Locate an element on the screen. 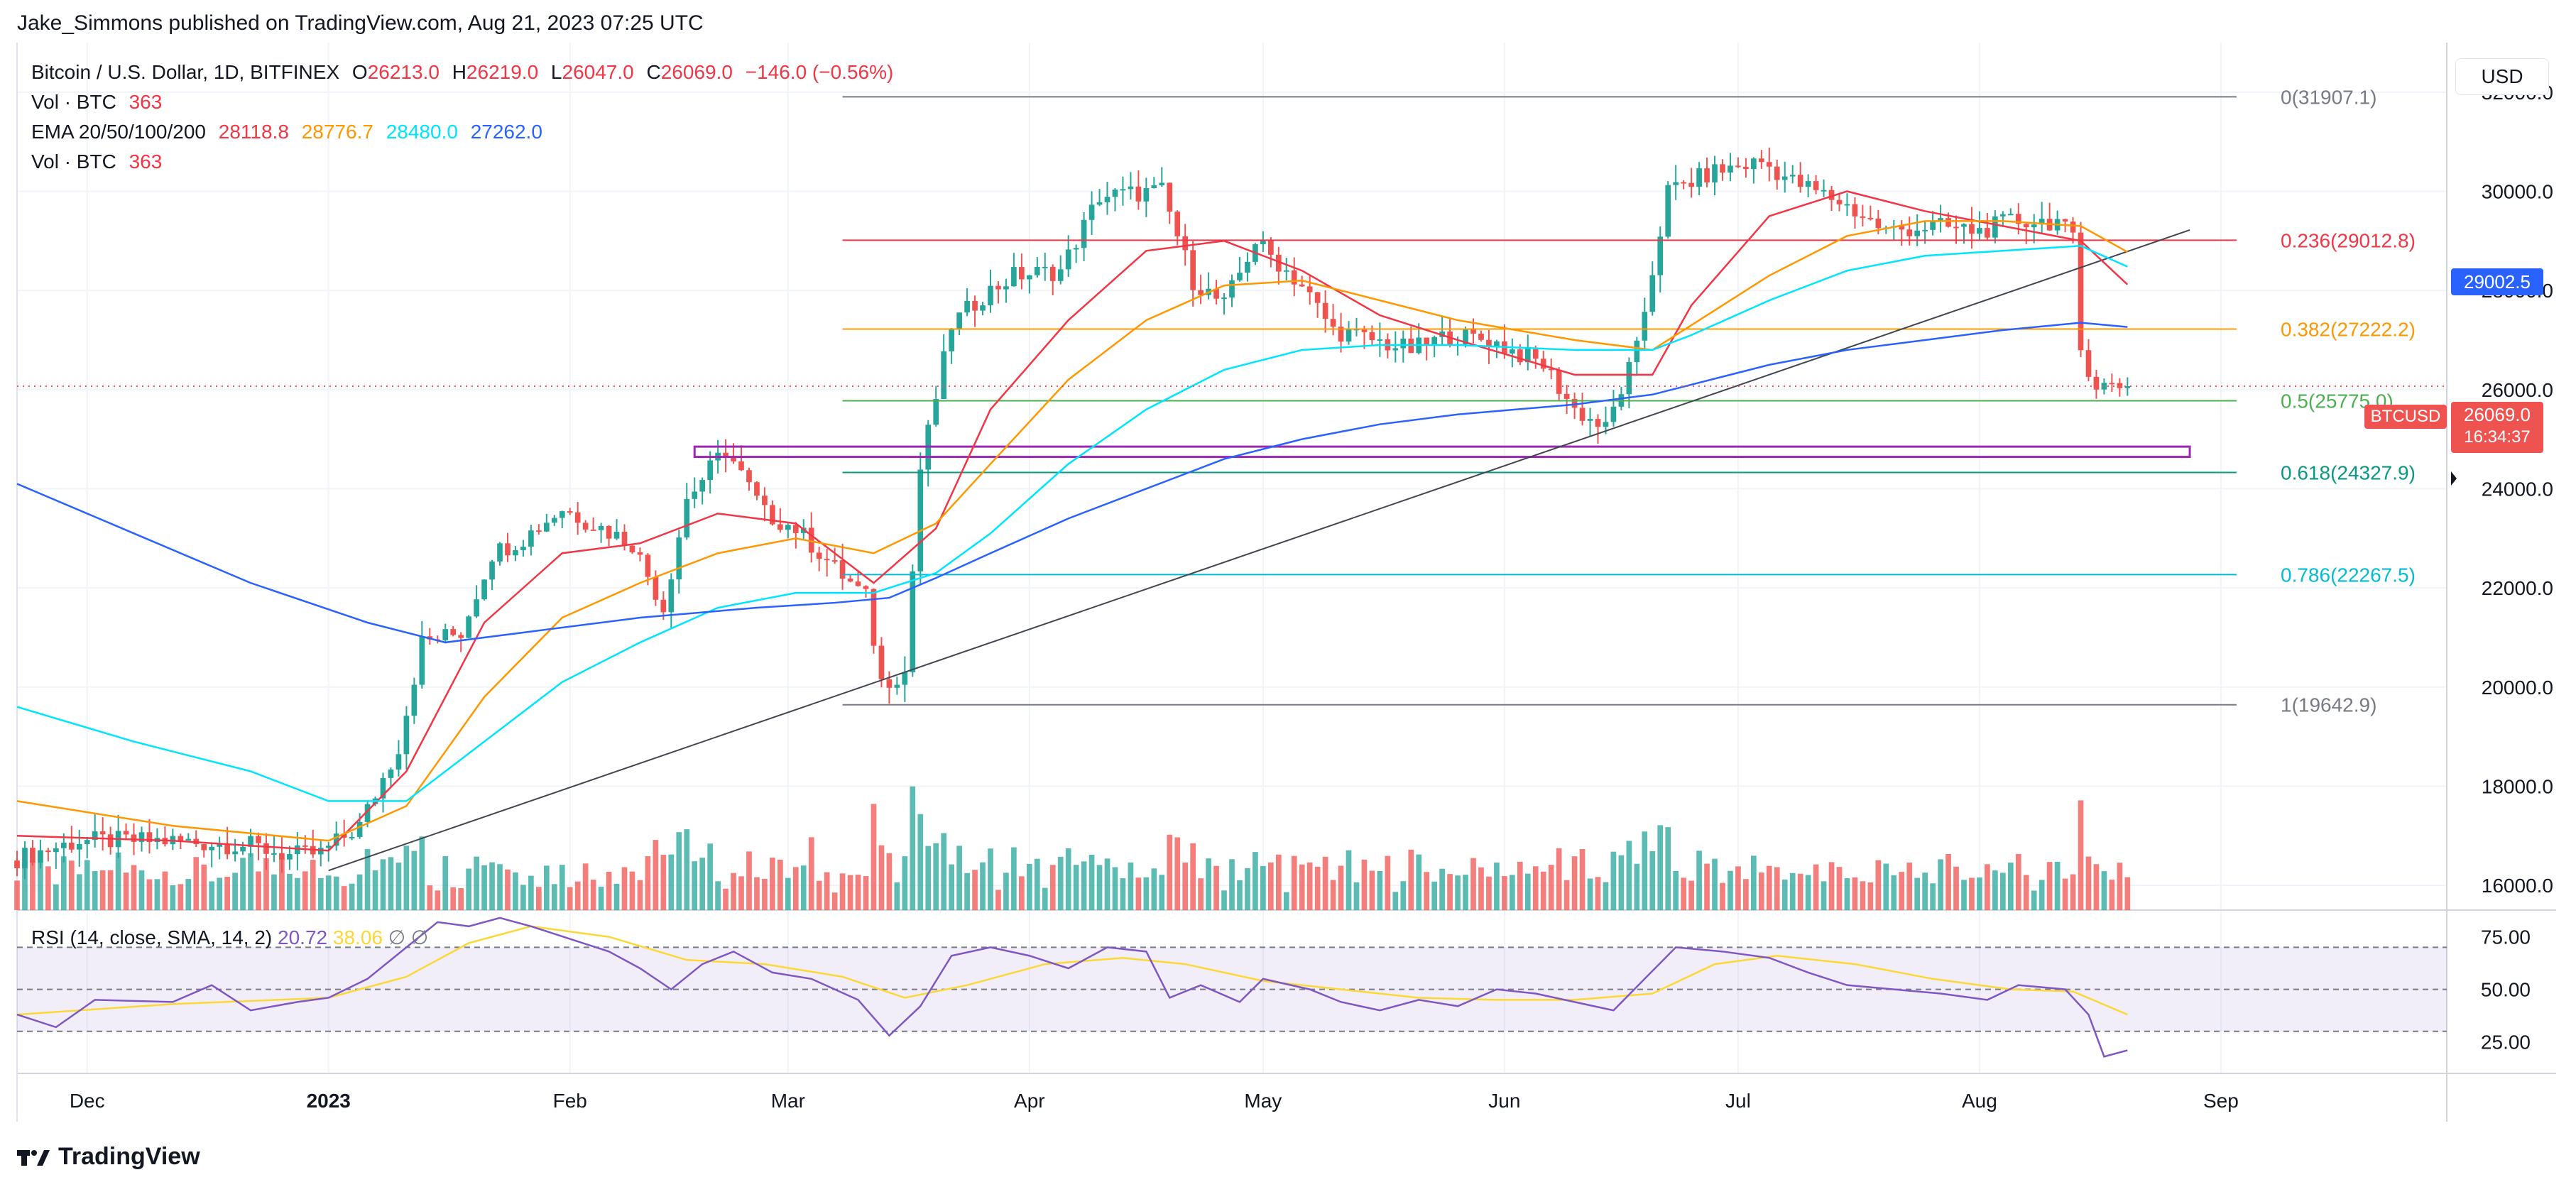  x-tick-8: Aug is located at coordinates (1979, 1101).